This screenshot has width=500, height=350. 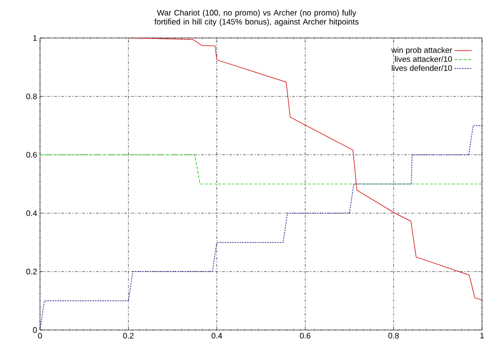 I want to click on x-tick-label: 0.2, so click(x=128, y=335).